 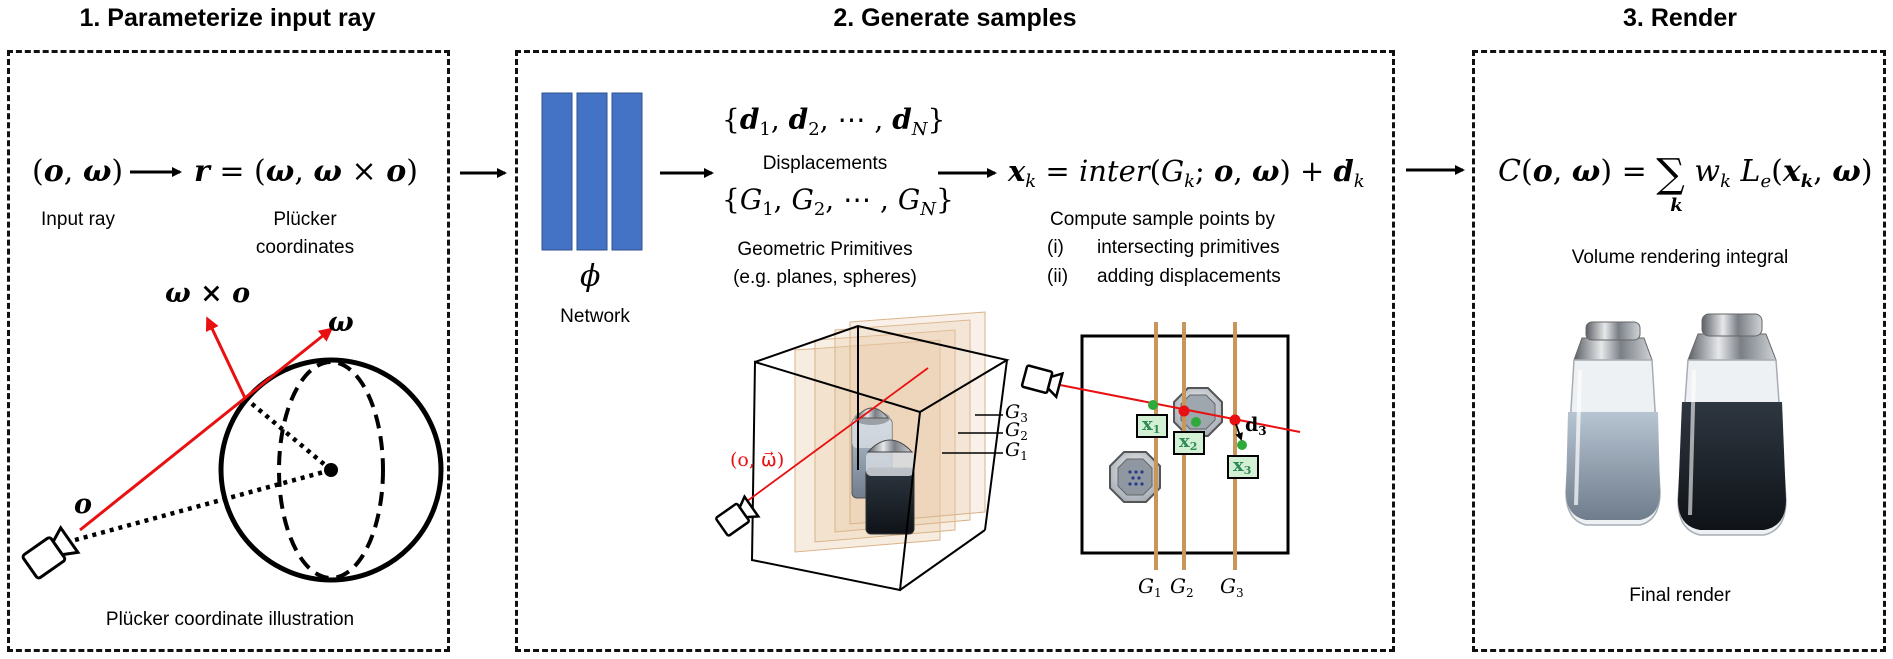 What do you see at coordinates (834, 121) in the screenshot?
I see `displacements-set: {d1, d2, ⋯ , dN}` at bounding box center [834, 121].